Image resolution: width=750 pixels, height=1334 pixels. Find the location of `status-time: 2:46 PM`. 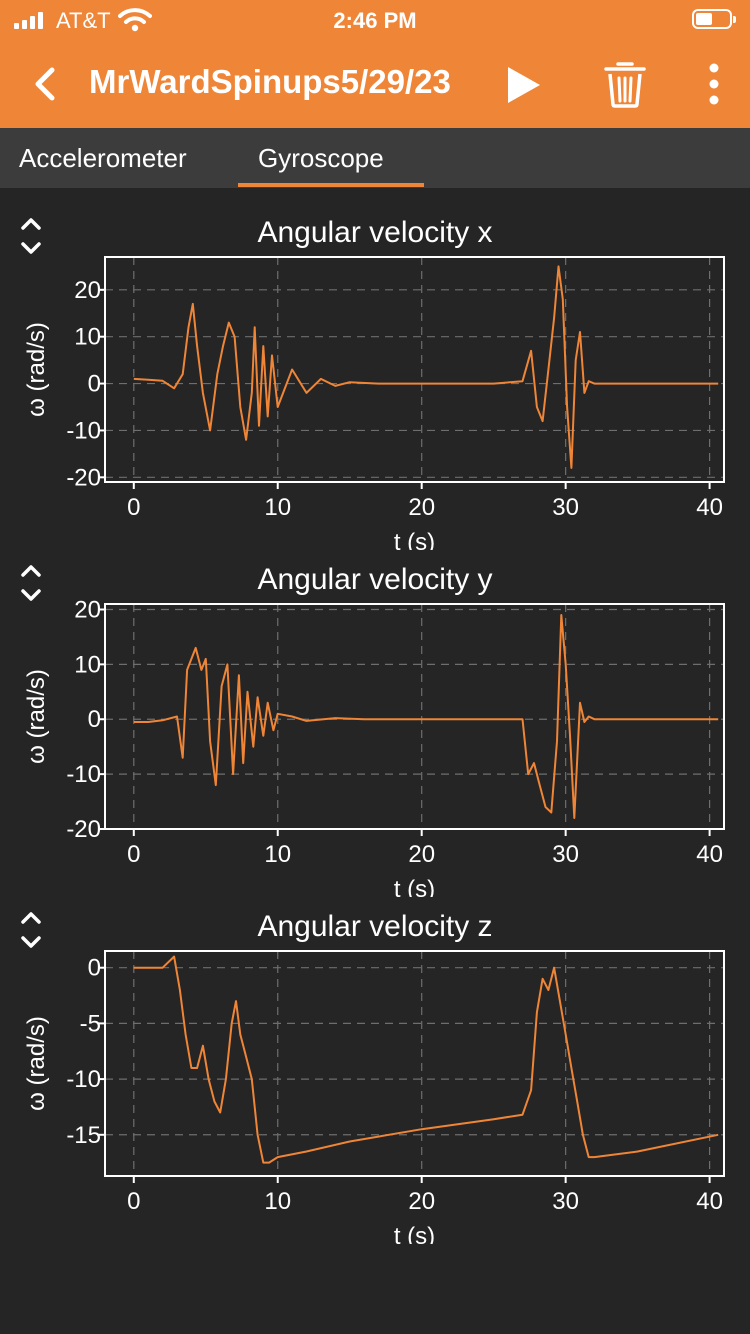

status-time: 2:46 PM is located at coordinates (375, 20).